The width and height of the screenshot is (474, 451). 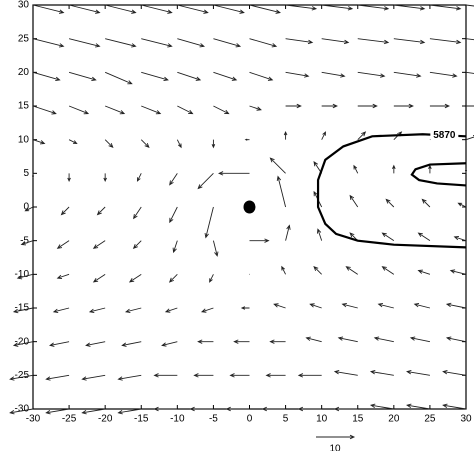 I want to click on y-tick-label: -15, so click(x=22, y=308).